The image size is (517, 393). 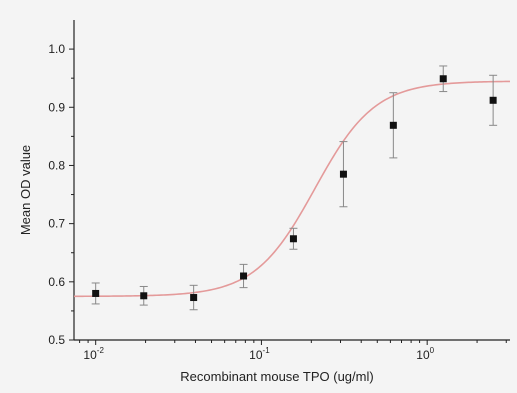 I want to click on y-tick-label: 0.6, so click(x=56, y=282).